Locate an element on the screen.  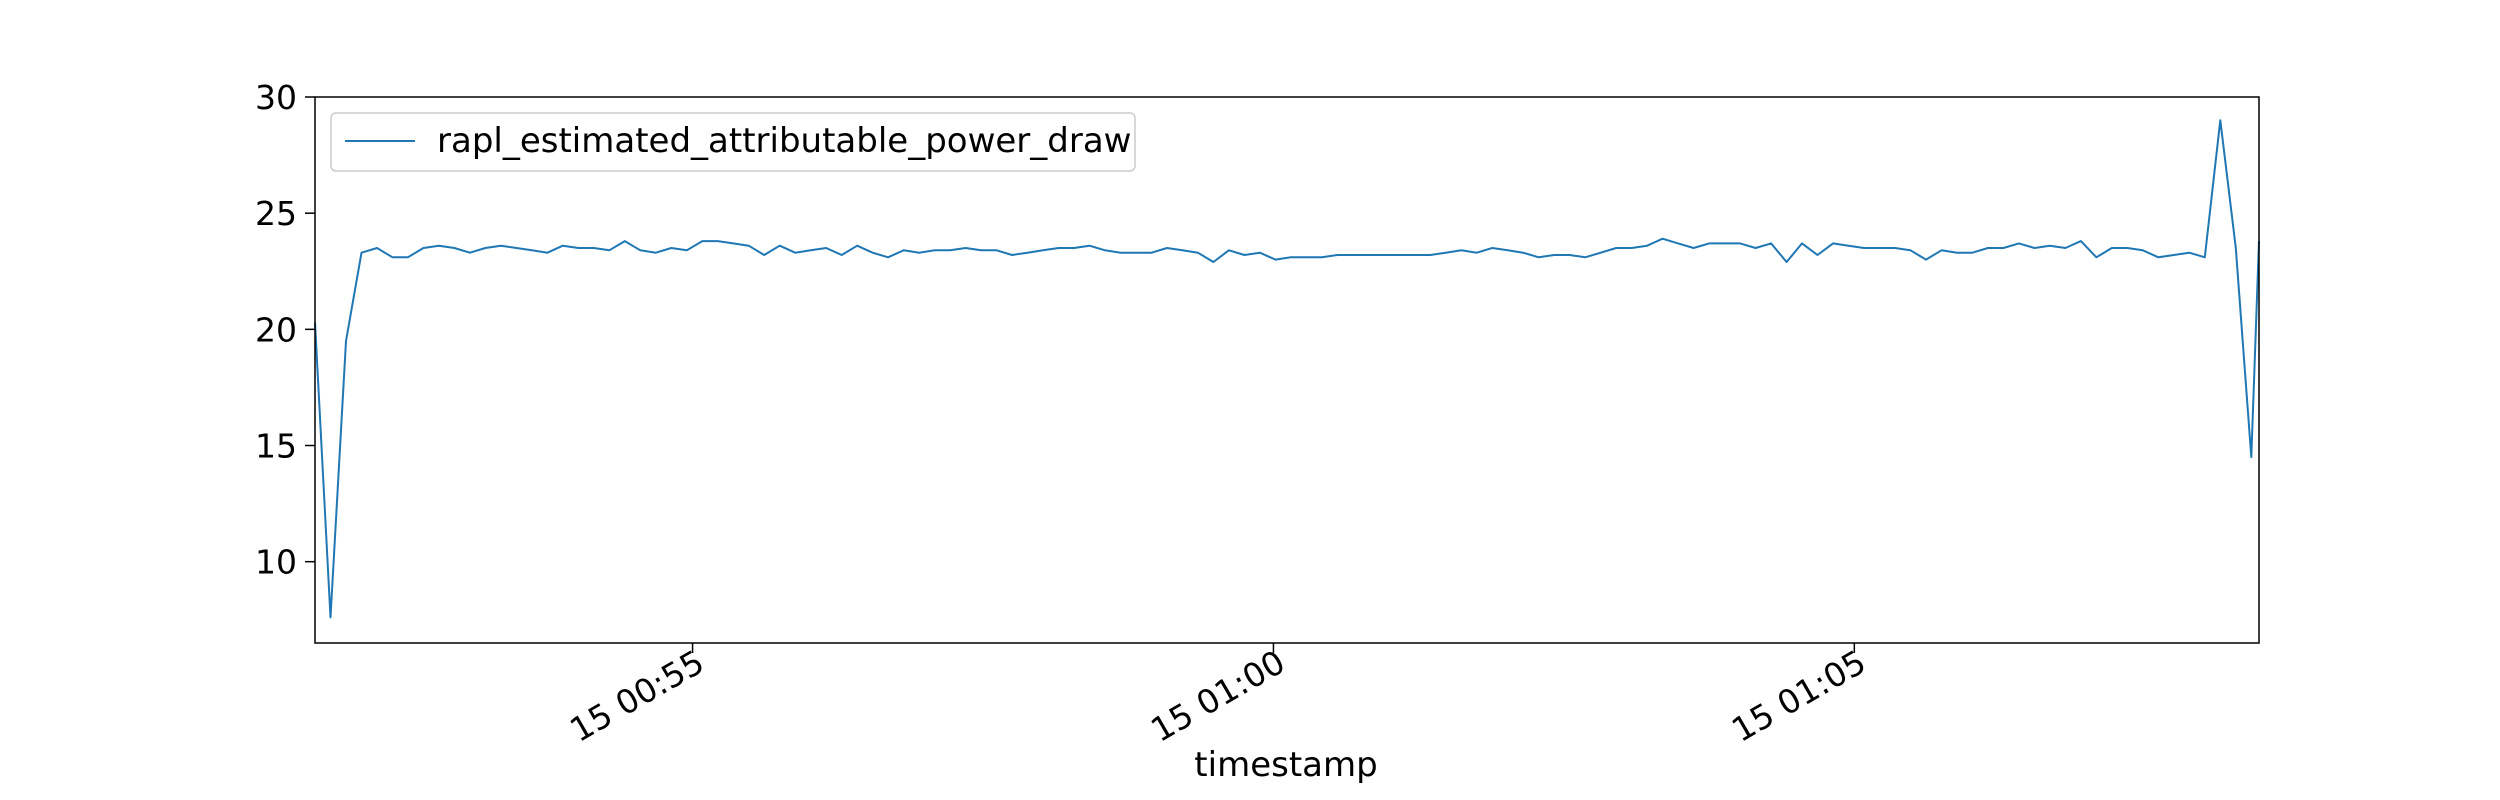
x-axis-label: timestamp is located at coordinates (1285, 765).